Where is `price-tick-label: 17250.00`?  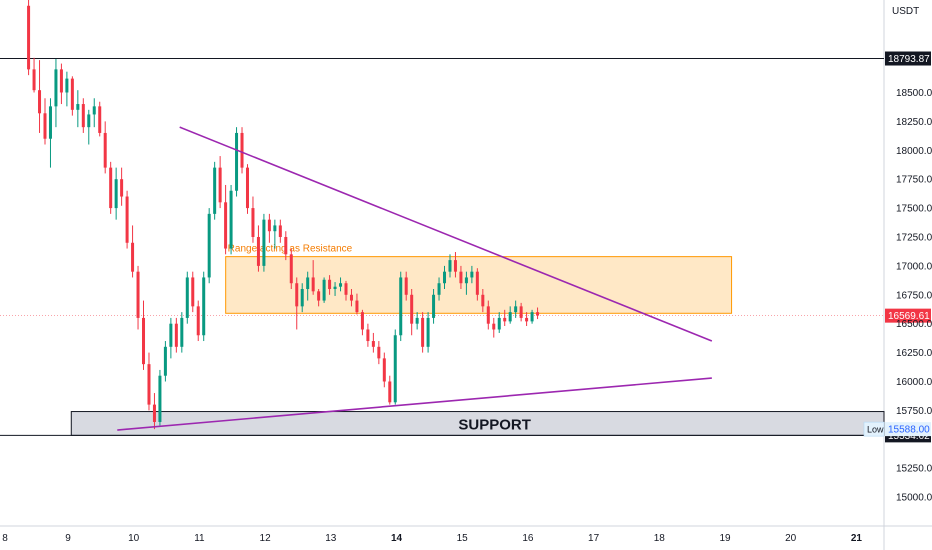 price-tick-label: 17250.00 is located at coordinates (914, 237).